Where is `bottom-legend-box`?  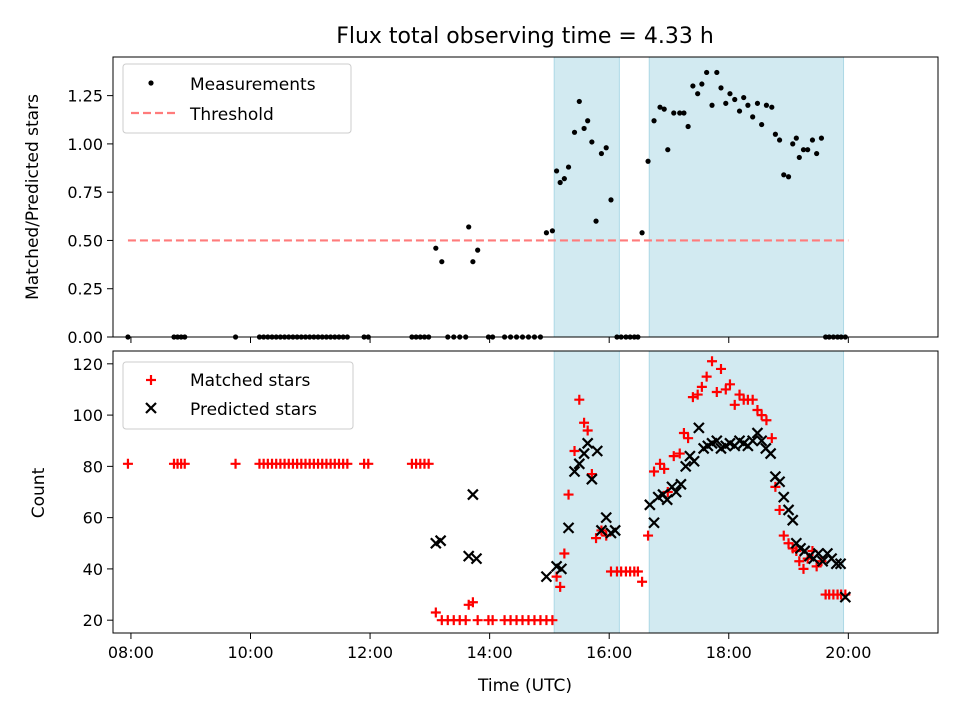
bottom-legend-box is located at coordinates (238, 395).